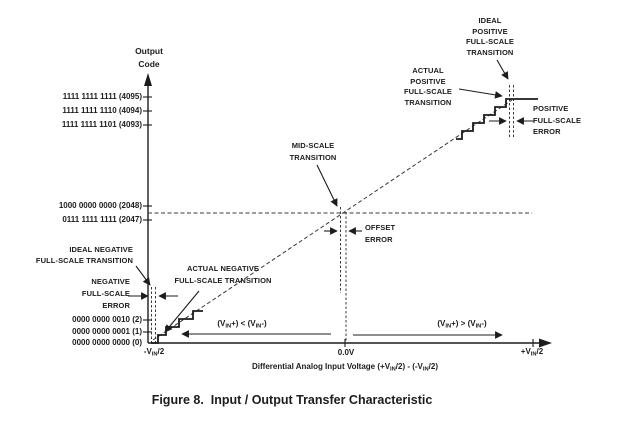 This screenshot has width=640, height=422. What do you see at coordinates (497, 119) in the screenshot?
I see `staircase-positive-fullscale` at bounding box center [497, 119].